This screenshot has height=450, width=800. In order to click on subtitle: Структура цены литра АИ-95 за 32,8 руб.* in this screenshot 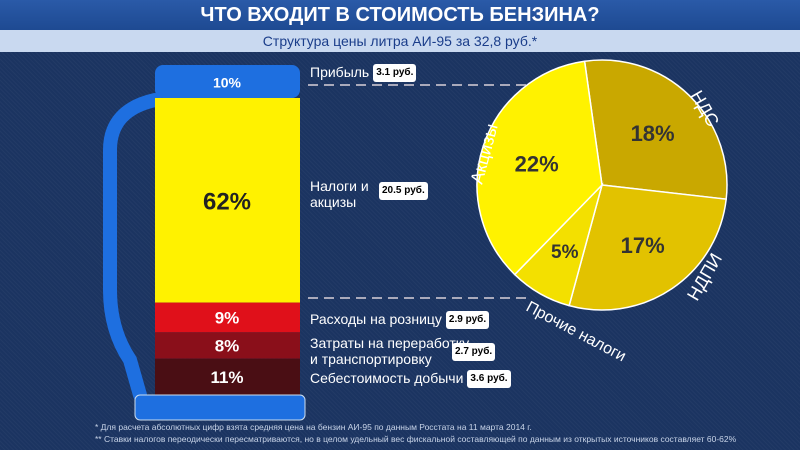, I will do `click(400, 41)`.